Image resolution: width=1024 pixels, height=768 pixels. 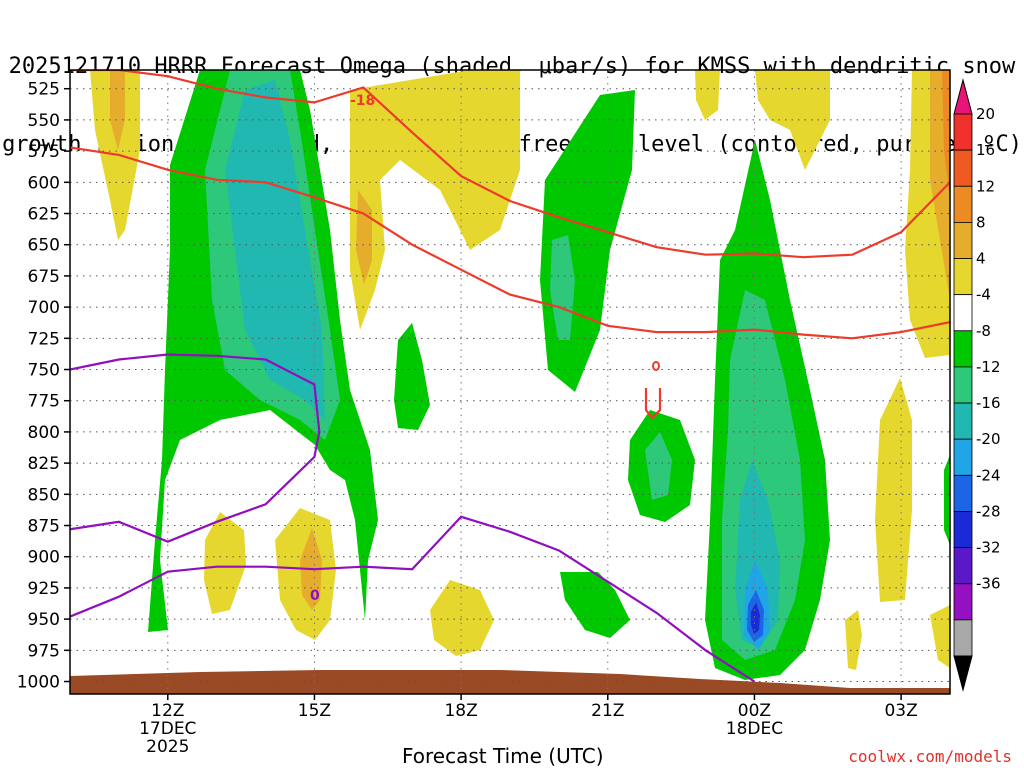 I want to click on credit-link: coolwx.com/models, so click(x=930, y=756).